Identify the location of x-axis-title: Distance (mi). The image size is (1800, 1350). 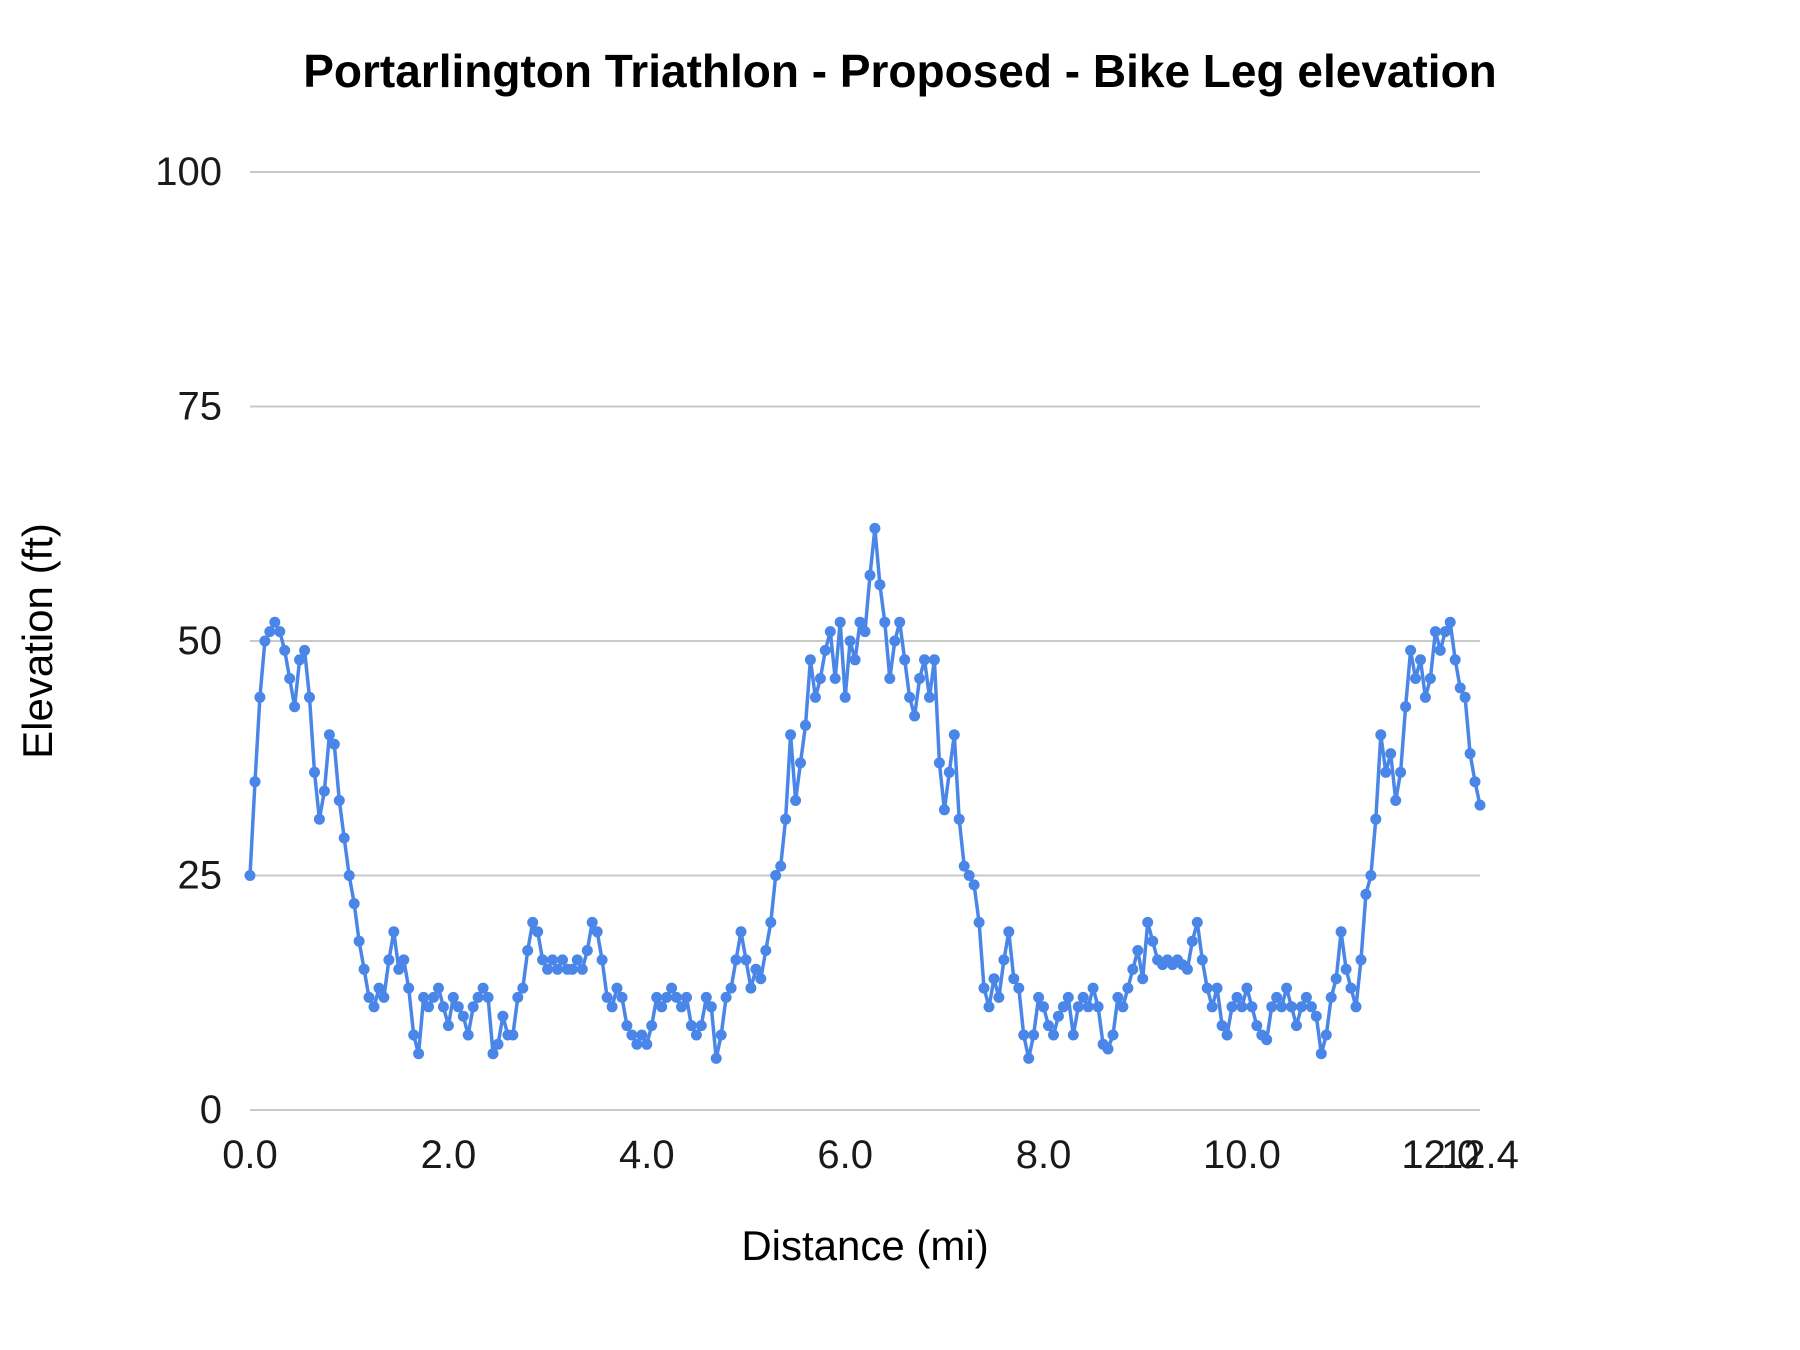
(865, 1245).